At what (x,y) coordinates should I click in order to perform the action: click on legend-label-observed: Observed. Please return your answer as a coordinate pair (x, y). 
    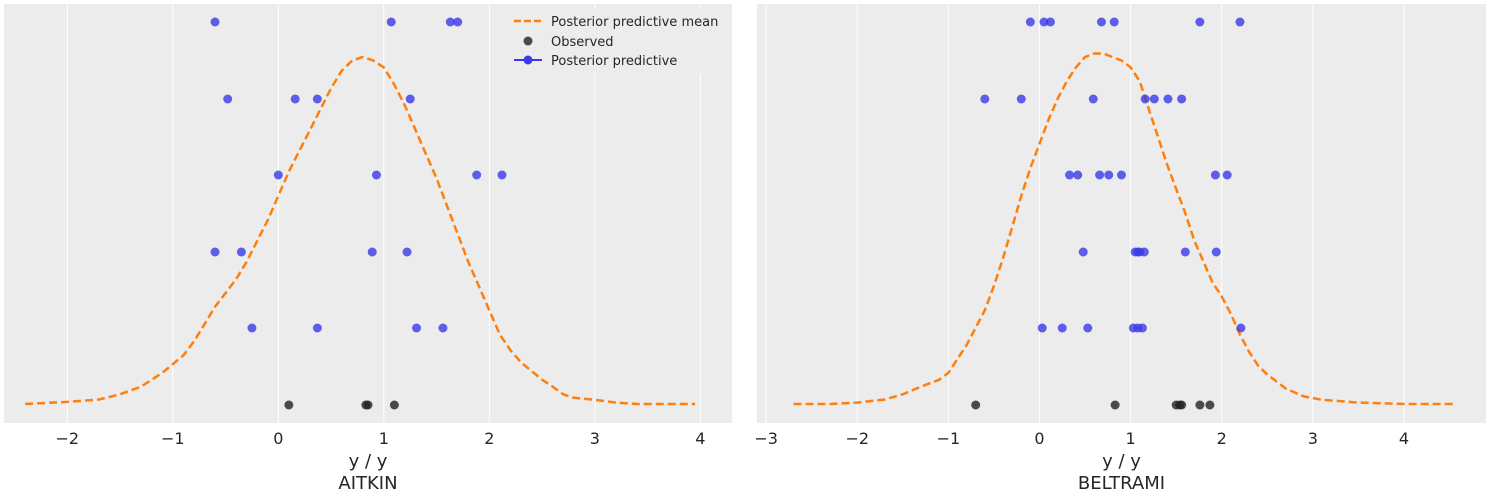
    Looking at the image, I should click on (582, 42).